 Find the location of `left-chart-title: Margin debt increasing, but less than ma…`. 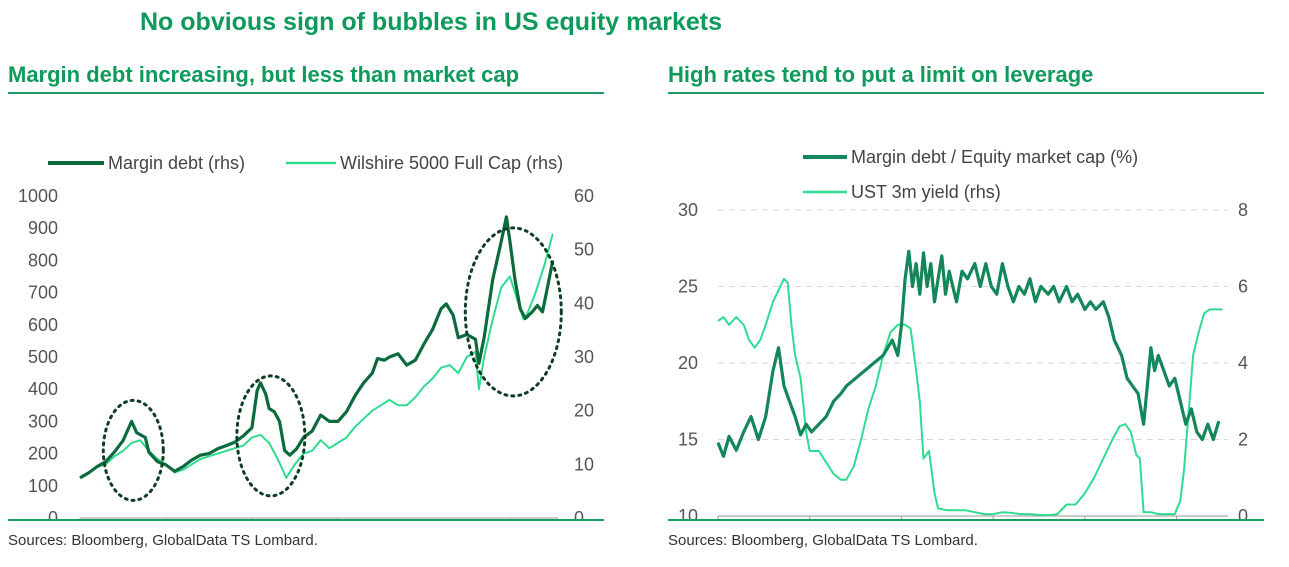

left-chart-title: Margin debt increasing, but less than ma… is located at coordinates (264, 74).